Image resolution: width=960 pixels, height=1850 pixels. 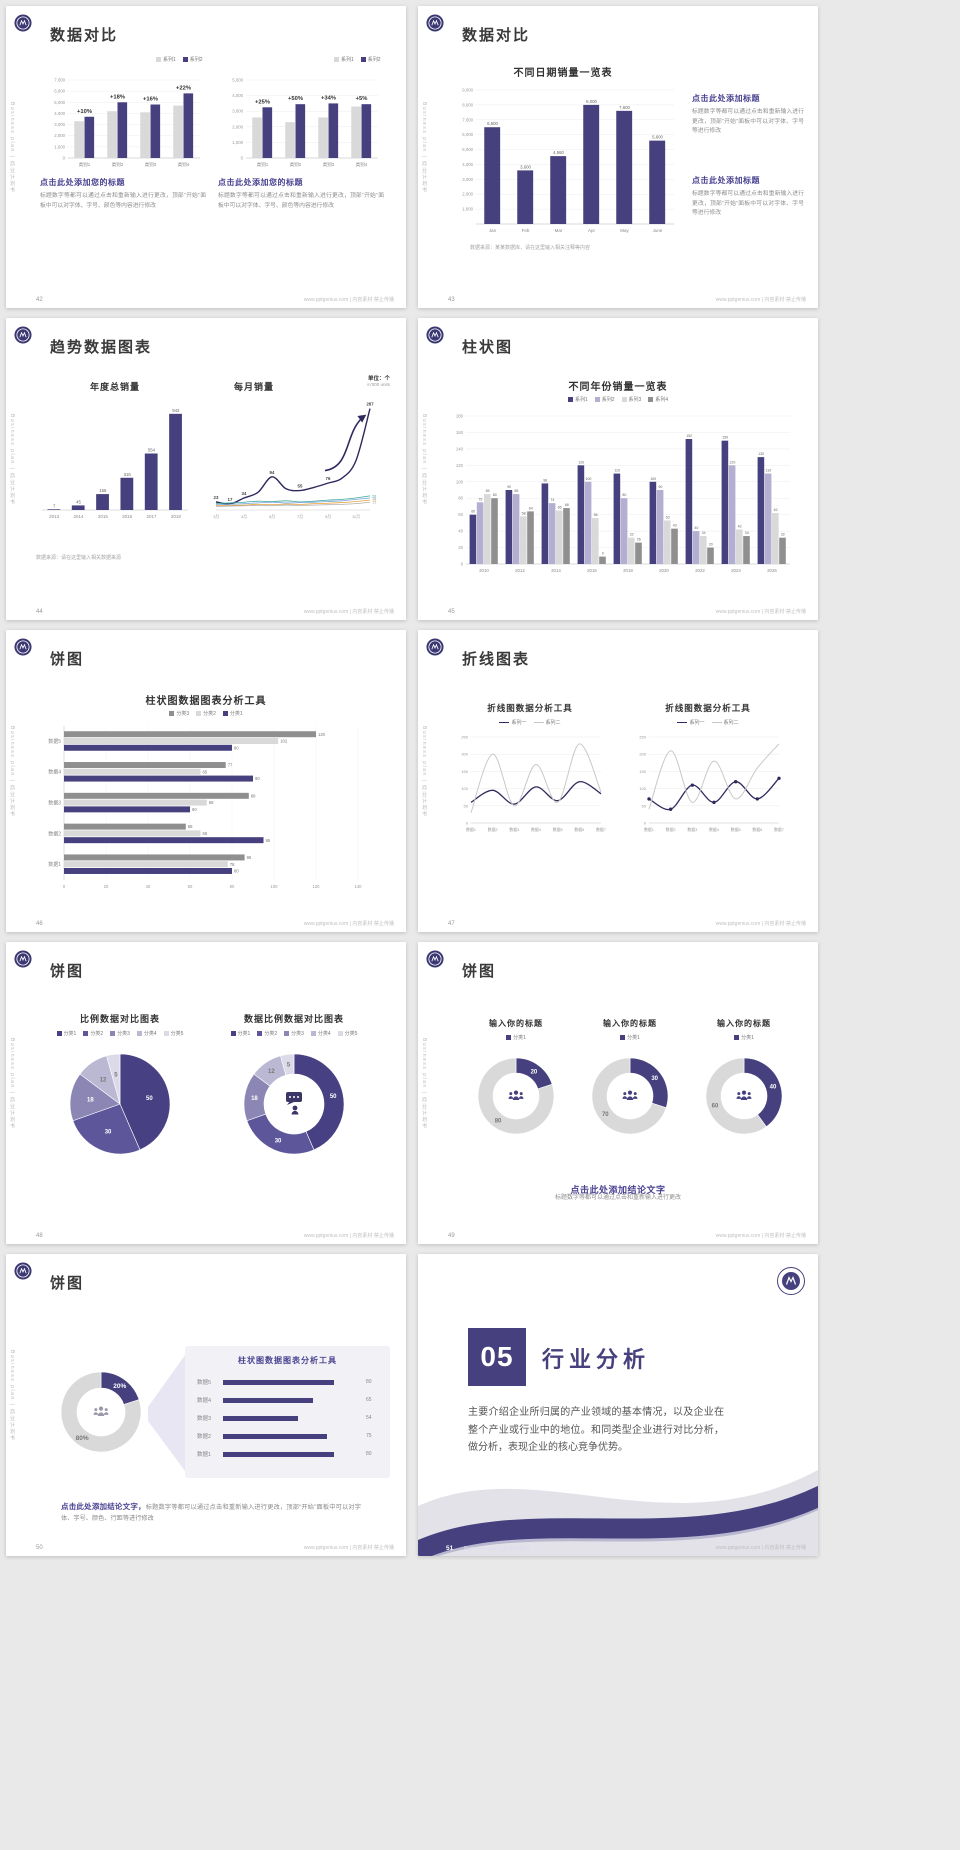 What do you see at coordinates (744, 1080) in the screenshot?
I see `donut-block: 输入你的标题 分类1 40 60` at bounding box center [744, 1080].